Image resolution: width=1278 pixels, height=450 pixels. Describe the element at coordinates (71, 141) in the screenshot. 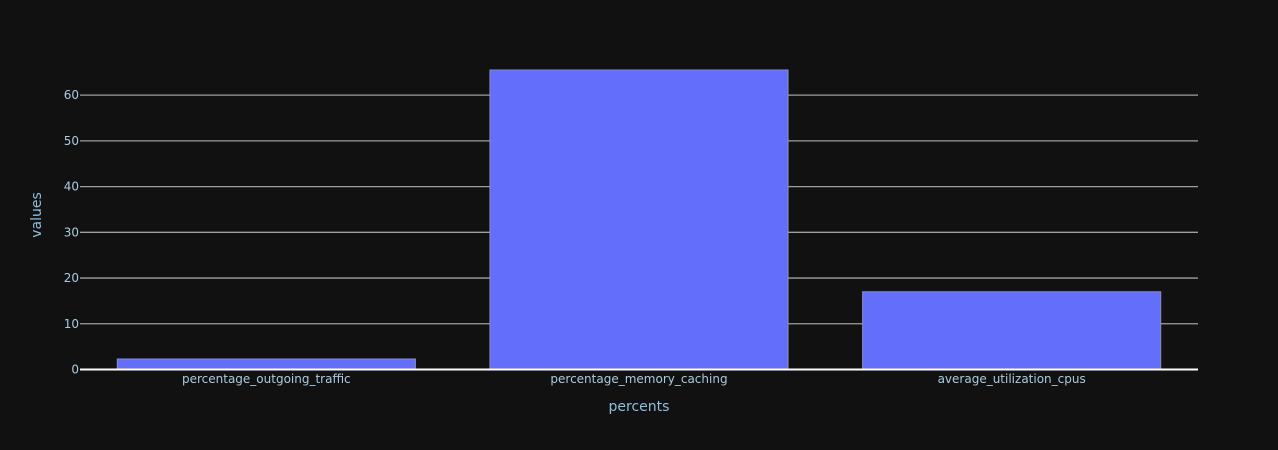

I see `y-tick-label: 50` at that location.